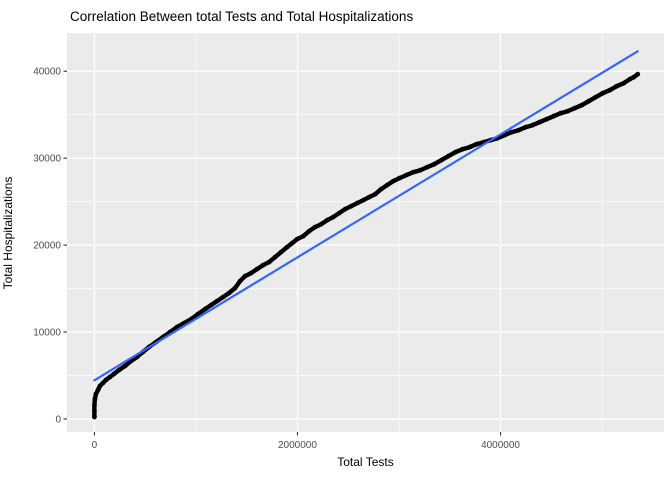 Image resolution: width=672 pixels, height=480 pixels. What do you see at coordinates (8, 233) in the screenshot?
I see `y-axis-title: Total Hospitalizations` at bounding box center [8, 233].